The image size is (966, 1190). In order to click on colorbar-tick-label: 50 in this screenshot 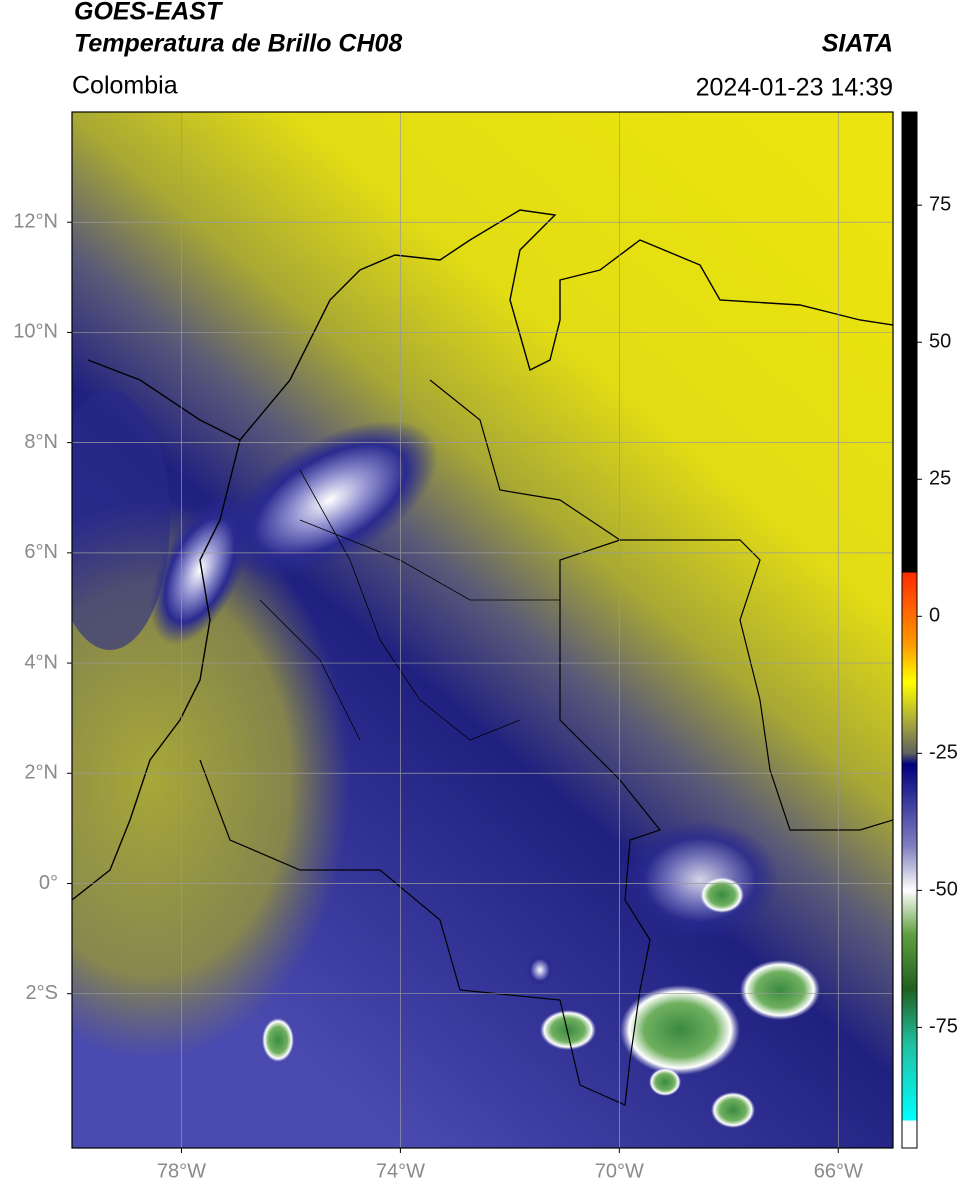, I will do `click(940, 342)`.